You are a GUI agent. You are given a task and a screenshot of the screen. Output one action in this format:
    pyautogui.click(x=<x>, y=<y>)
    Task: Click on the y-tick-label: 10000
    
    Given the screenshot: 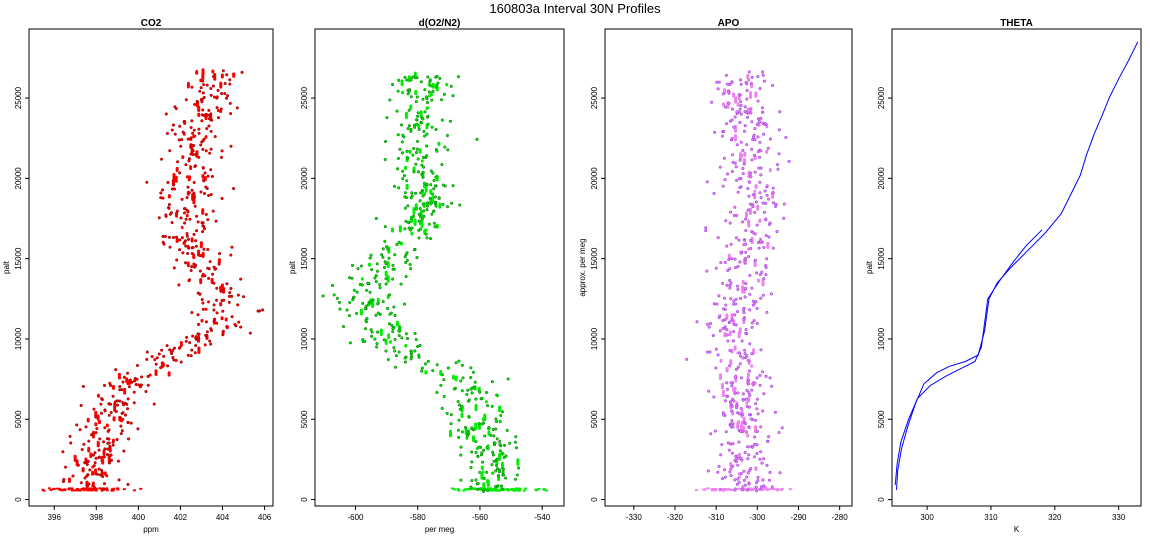 What is the action you would take?
    pyautogui.click(x=18, y=338)
    